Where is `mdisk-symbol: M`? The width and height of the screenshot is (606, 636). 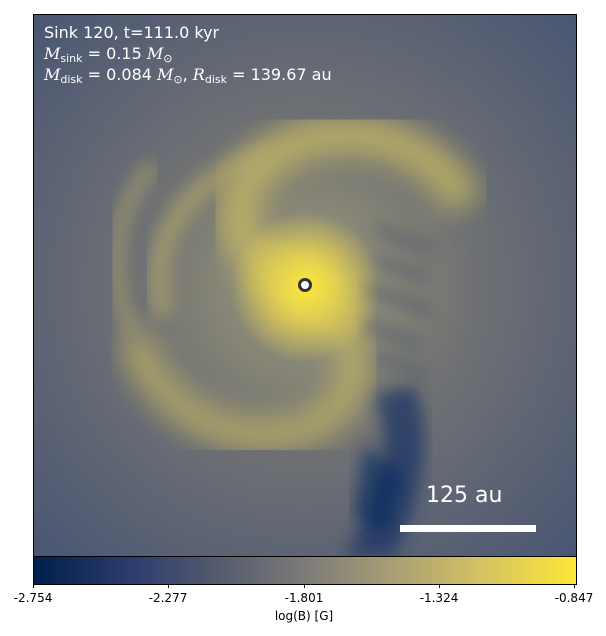
mdisk-symbol: M is located at coordinates (52, 74).